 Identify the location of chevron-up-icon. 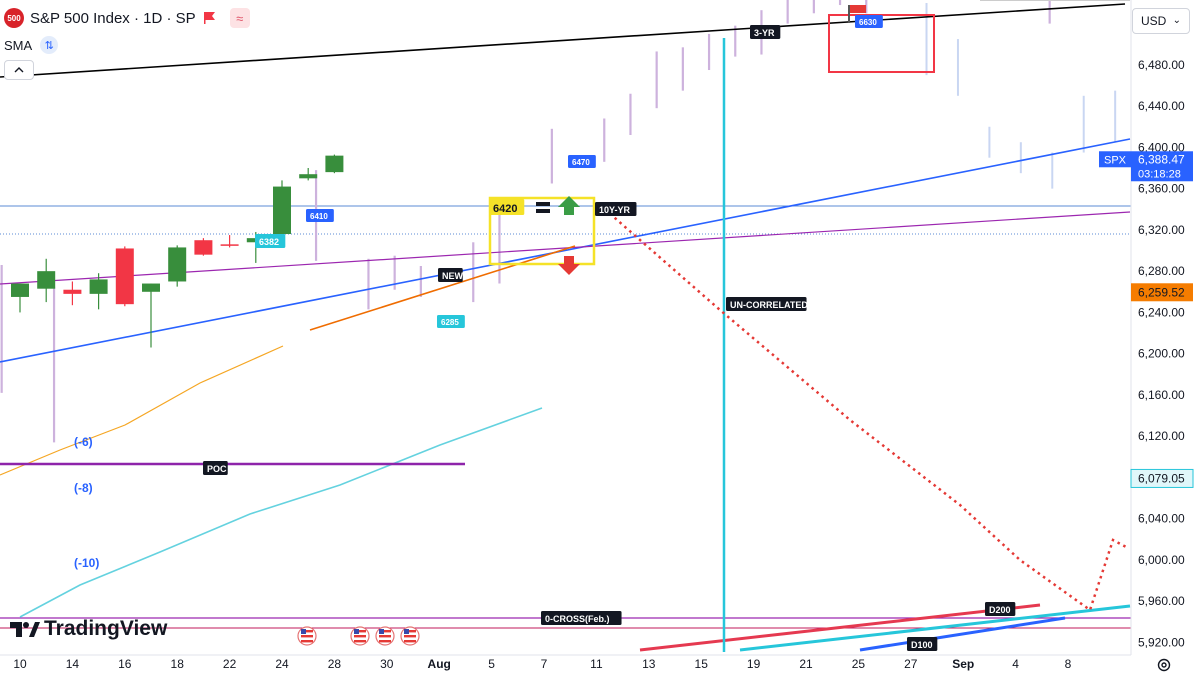
(19, 70).